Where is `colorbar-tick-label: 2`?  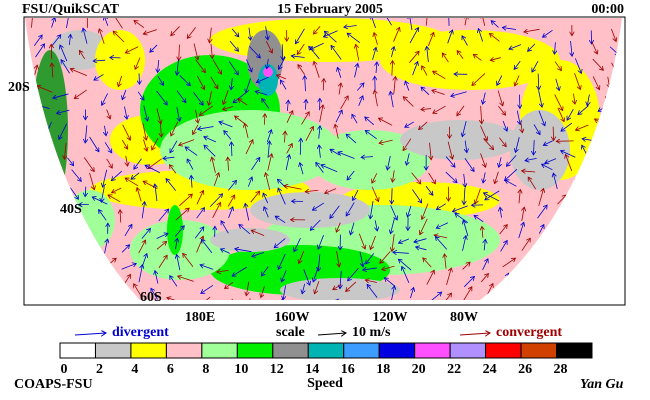
colorbar-tick-label: 2 is located at coordinates (99, 369).